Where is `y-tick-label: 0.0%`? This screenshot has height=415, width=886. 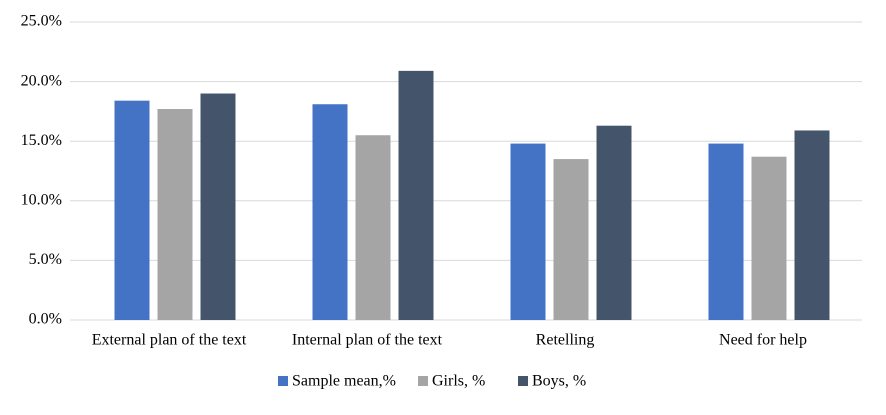 y-tick-label: 0.0% is located at coordinates (45, 319).